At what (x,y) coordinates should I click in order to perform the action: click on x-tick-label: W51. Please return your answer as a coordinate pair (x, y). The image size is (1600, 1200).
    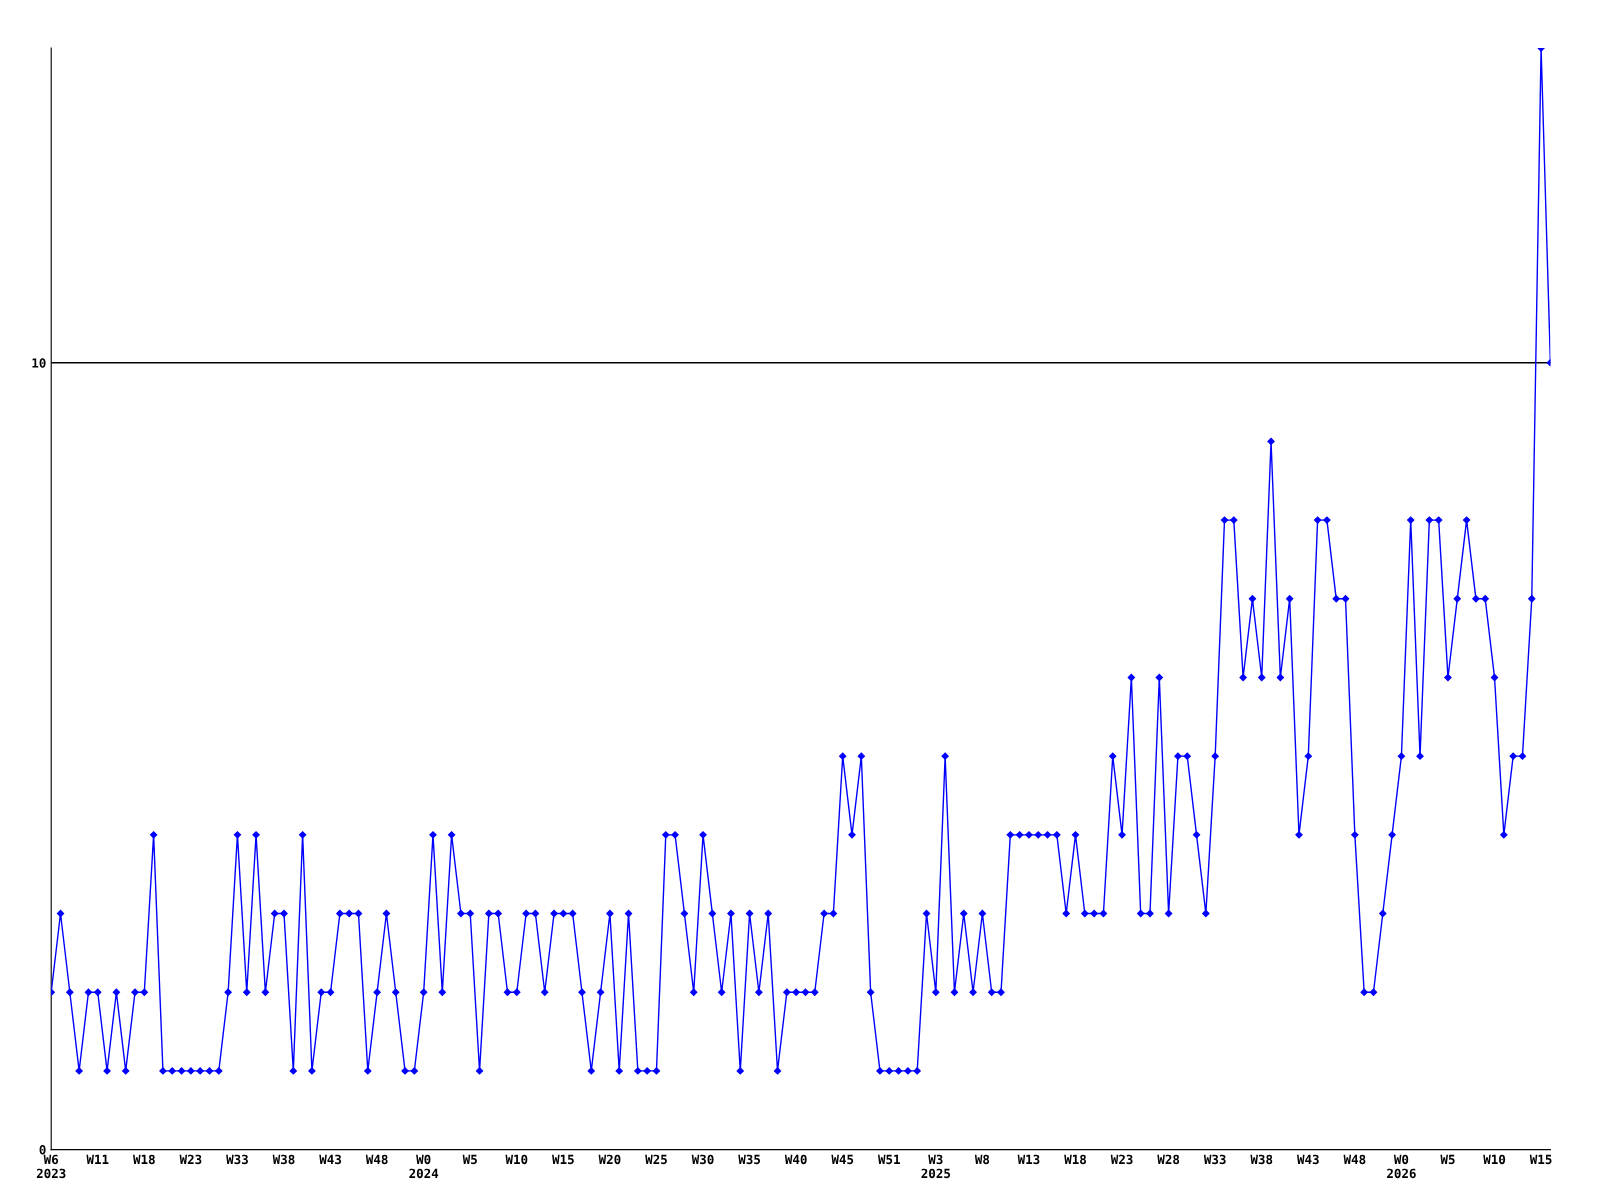
    Looking at the image, I should click on (888, 1159).